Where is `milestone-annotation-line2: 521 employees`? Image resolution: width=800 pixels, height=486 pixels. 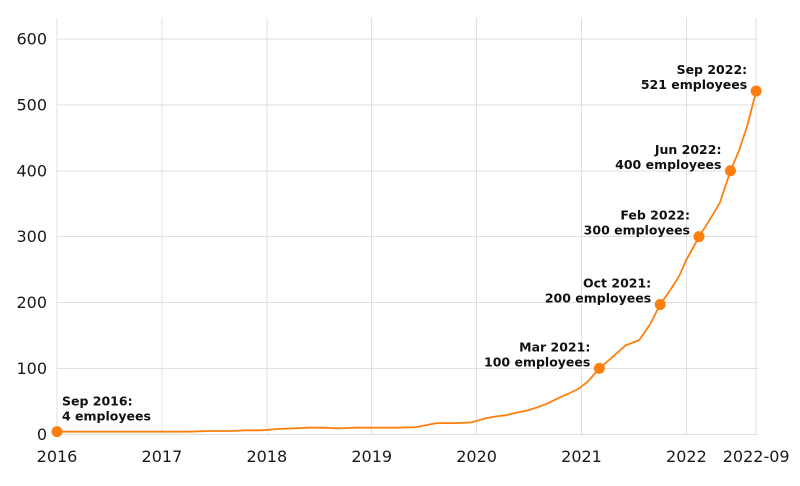 milestone-annotation-line2: 521 employees is located at coordinates (694, 84).